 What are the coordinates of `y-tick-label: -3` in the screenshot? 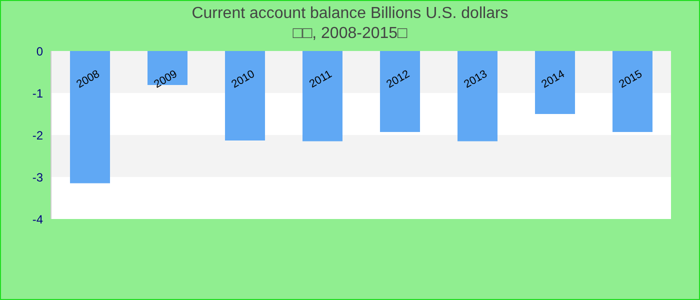 It's located at (38, 177).